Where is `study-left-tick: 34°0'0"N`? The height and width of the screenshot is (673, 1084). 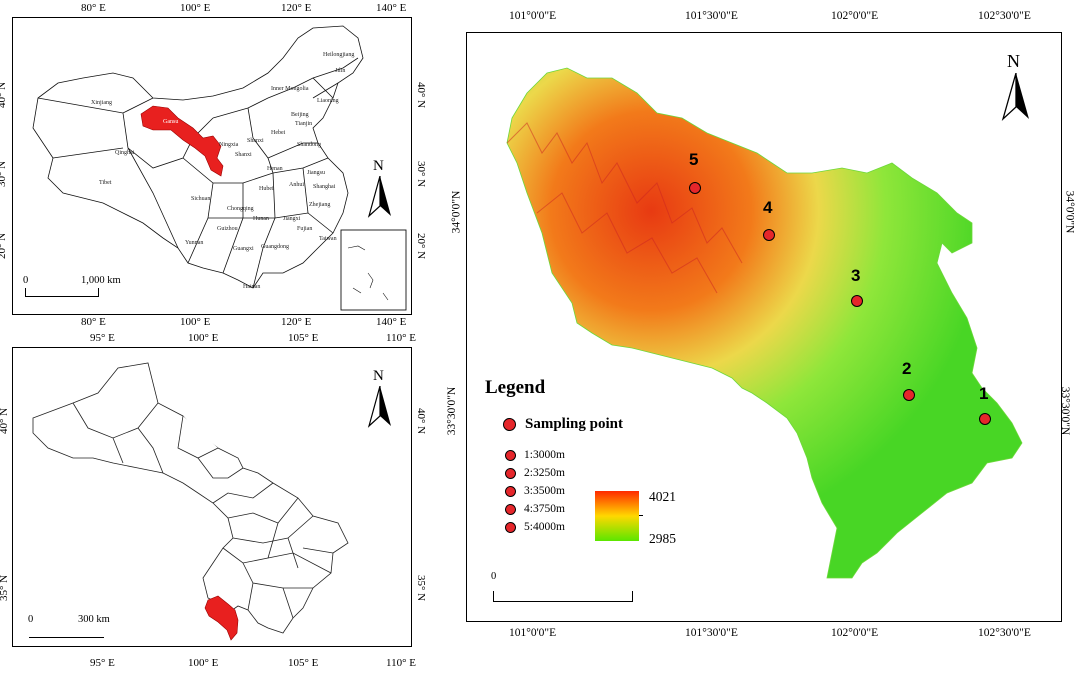 study-left-tick: 34°0'0"N is located at coordinates (456, 212).